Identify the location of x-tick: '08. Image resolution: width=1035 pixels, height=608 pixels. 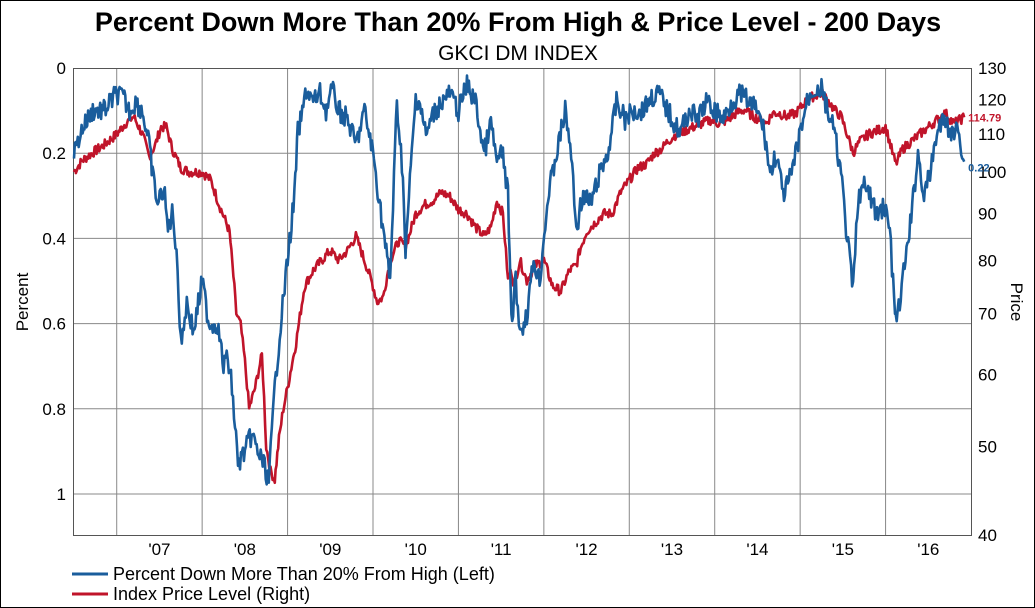
(245, 549).